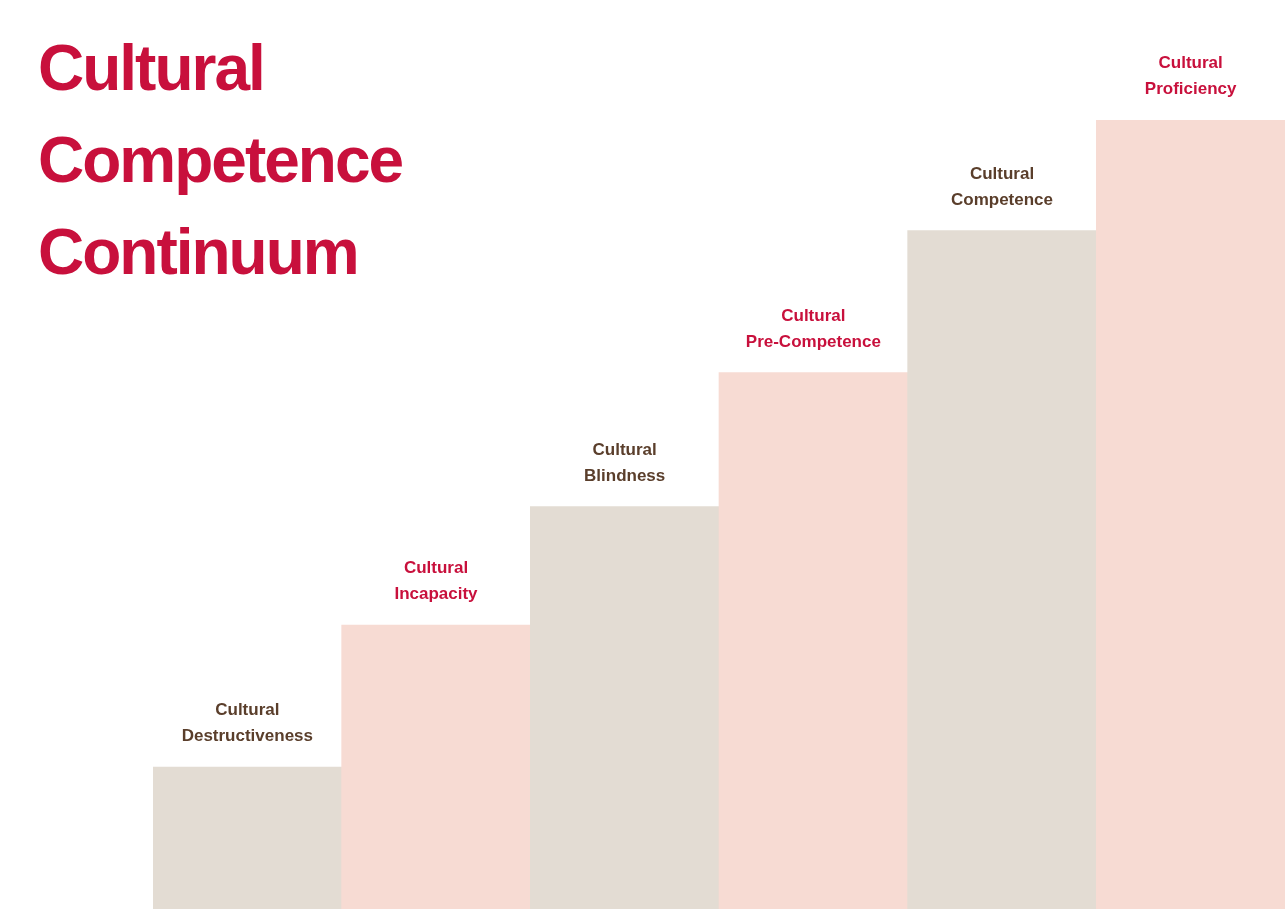 The image size is (1285, 909). What do you see at coordinates (221, 160) in the screenshot?
I see `chart-title: Cultural Competence Continuum` at bounding box center [221, 160].